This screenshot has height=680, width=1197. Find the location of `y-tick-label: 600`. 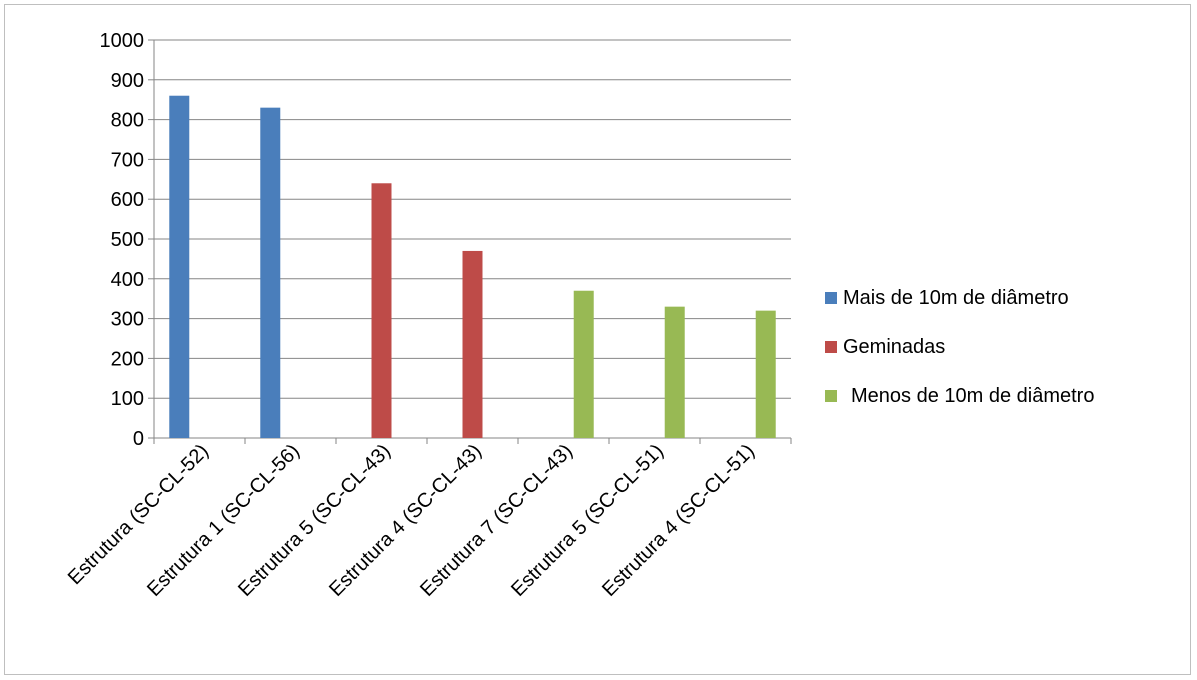

y-tick-label: 600 is located at coordinates (127, 200).